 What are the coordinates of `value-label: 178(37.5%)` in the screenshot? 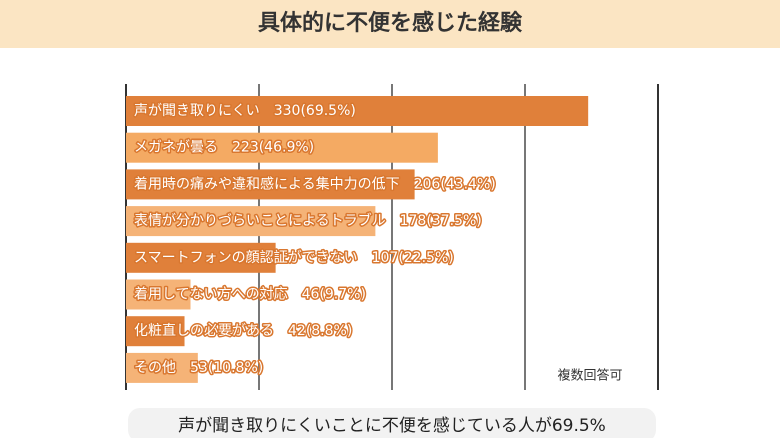 It's located at (441, 221).